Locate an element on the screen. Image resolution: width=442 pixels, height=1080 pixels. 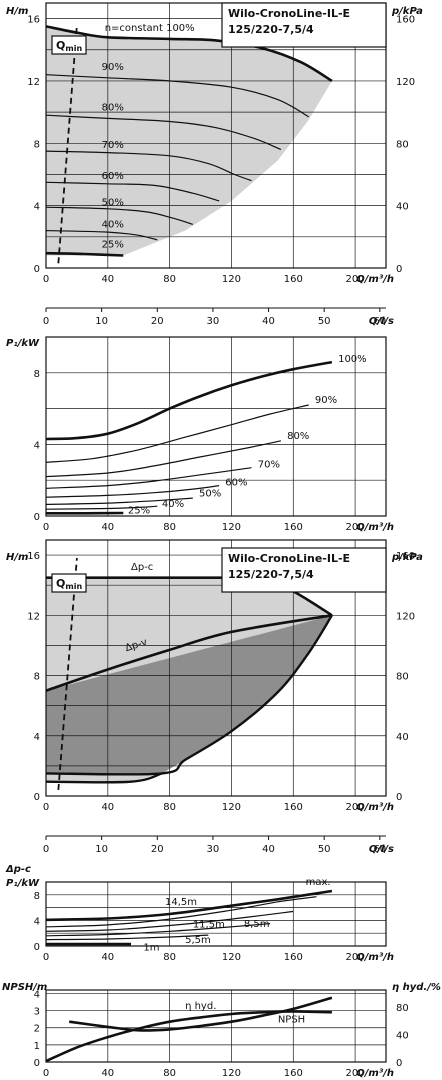
series-label: 80% is located at coordinates (298, 436).